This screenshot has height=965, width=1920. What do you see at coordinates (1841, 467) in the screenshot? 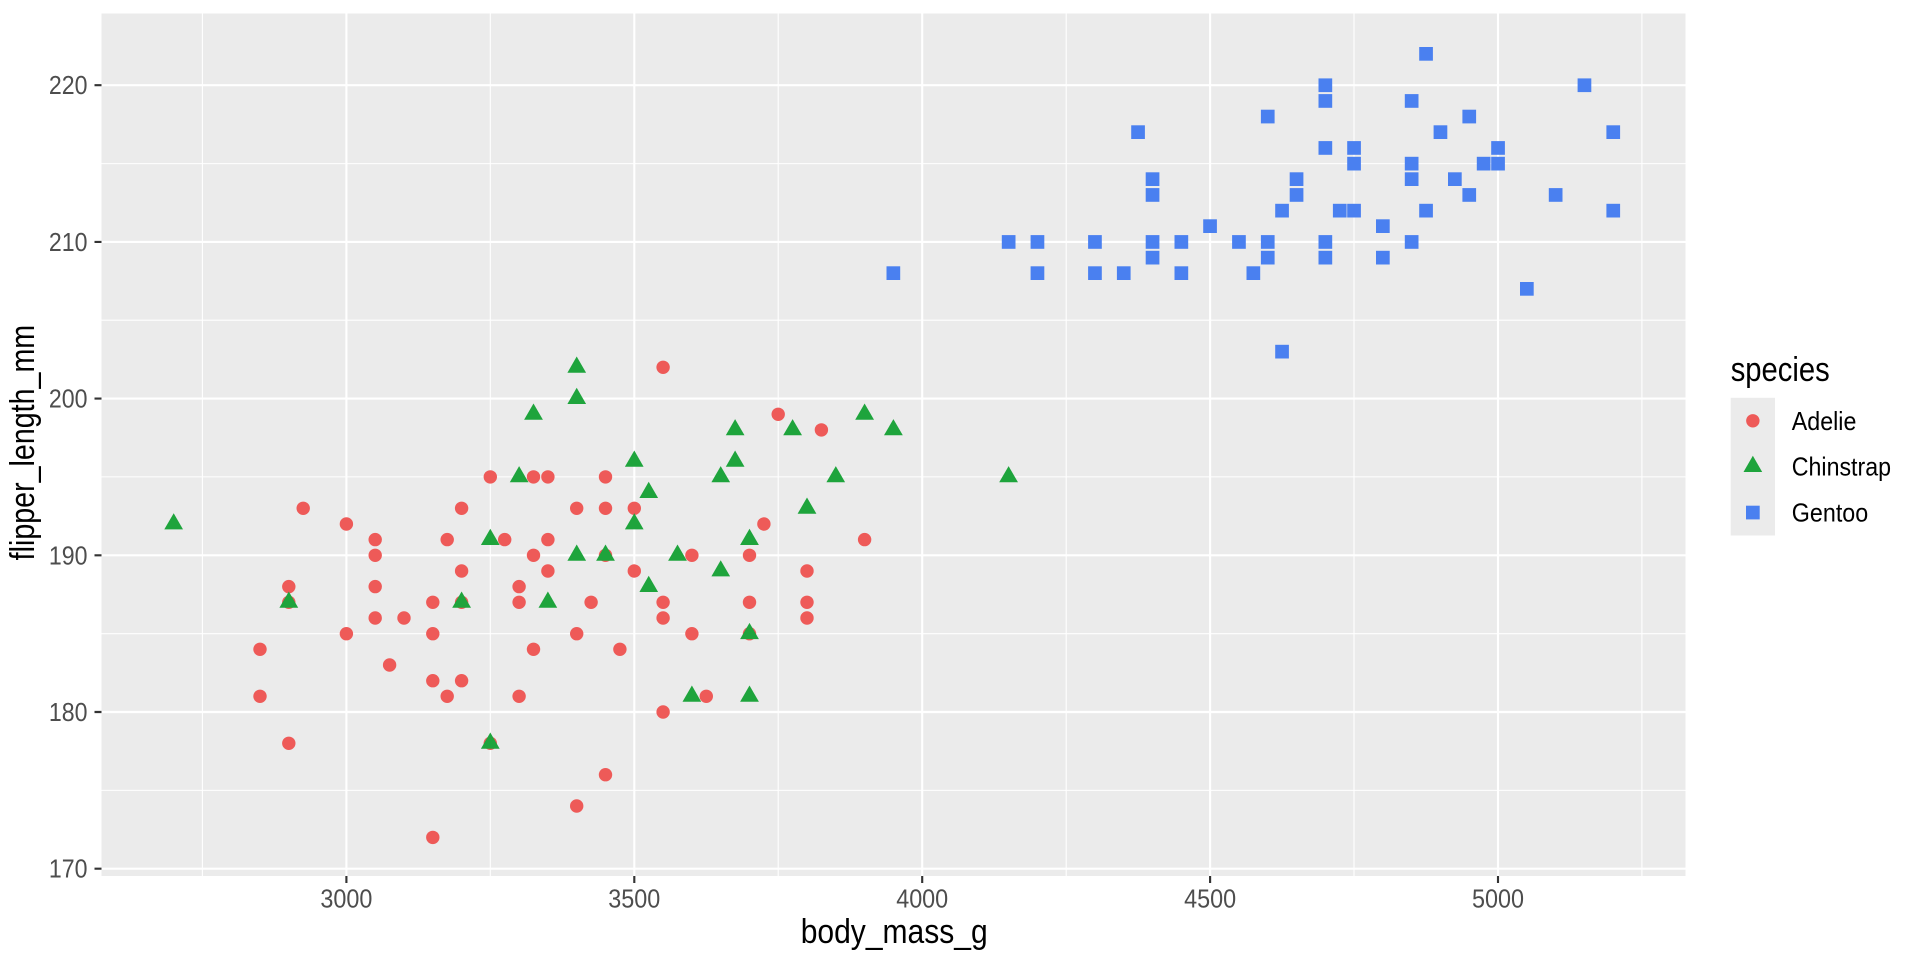
I see `svg-text: Chinstrap` at bounding box center [1841, 467].